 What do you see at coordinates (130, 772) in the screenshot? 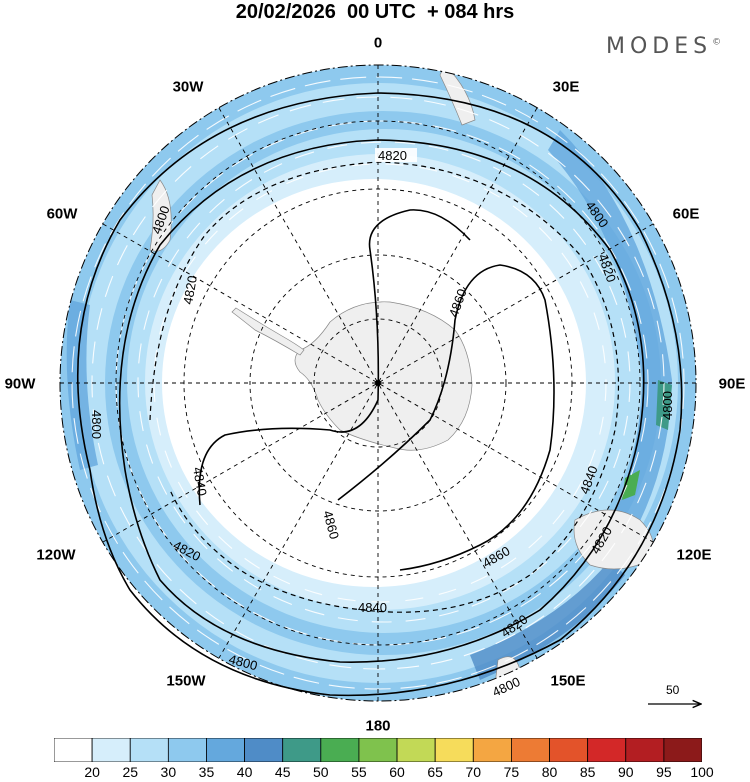
I see `colorbar-tick-label: 25` at bounding box center [130, 772].